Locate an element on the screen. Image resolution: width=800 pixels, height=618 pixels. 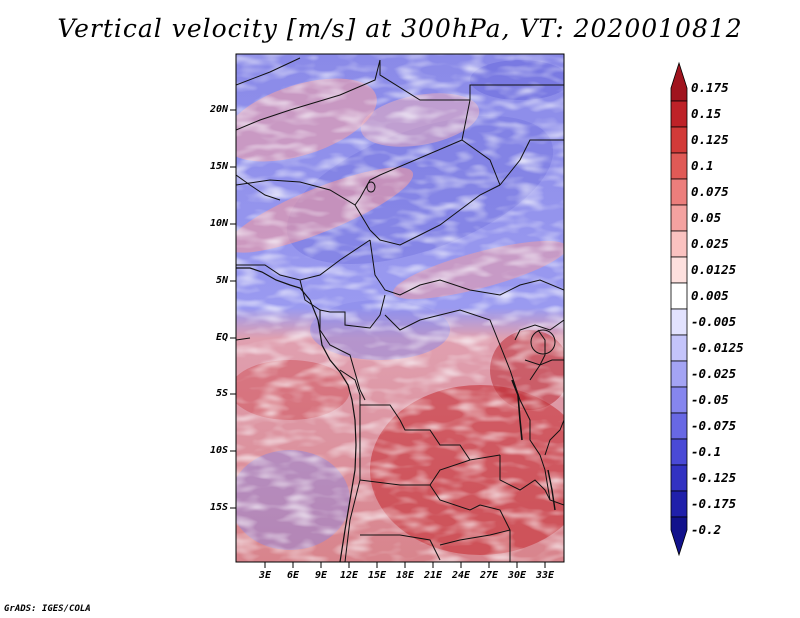
colorbar-tick-label: 0.0125 is located at coordinates (714, 269).